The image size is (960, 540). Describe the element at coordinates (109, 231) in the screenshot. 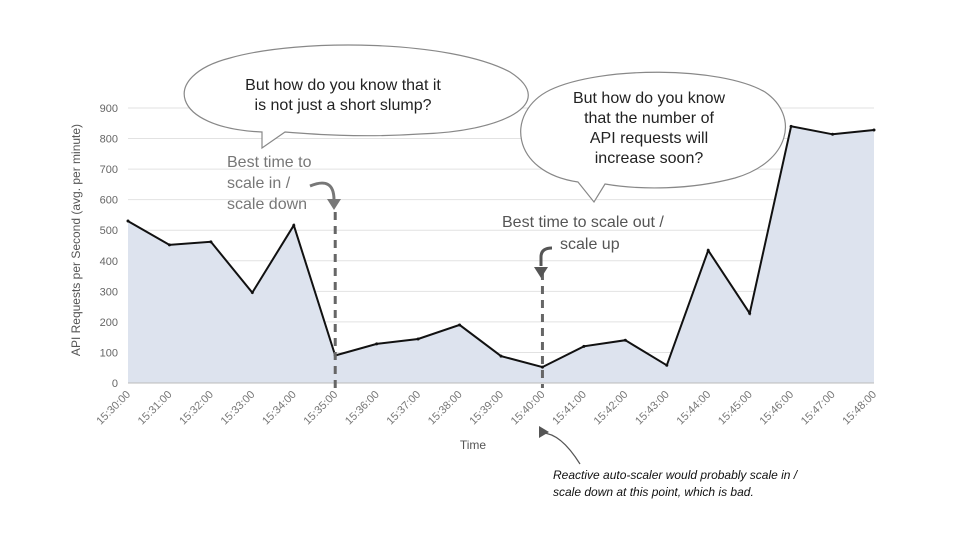

I see `y-tick-label: 500` at that location.